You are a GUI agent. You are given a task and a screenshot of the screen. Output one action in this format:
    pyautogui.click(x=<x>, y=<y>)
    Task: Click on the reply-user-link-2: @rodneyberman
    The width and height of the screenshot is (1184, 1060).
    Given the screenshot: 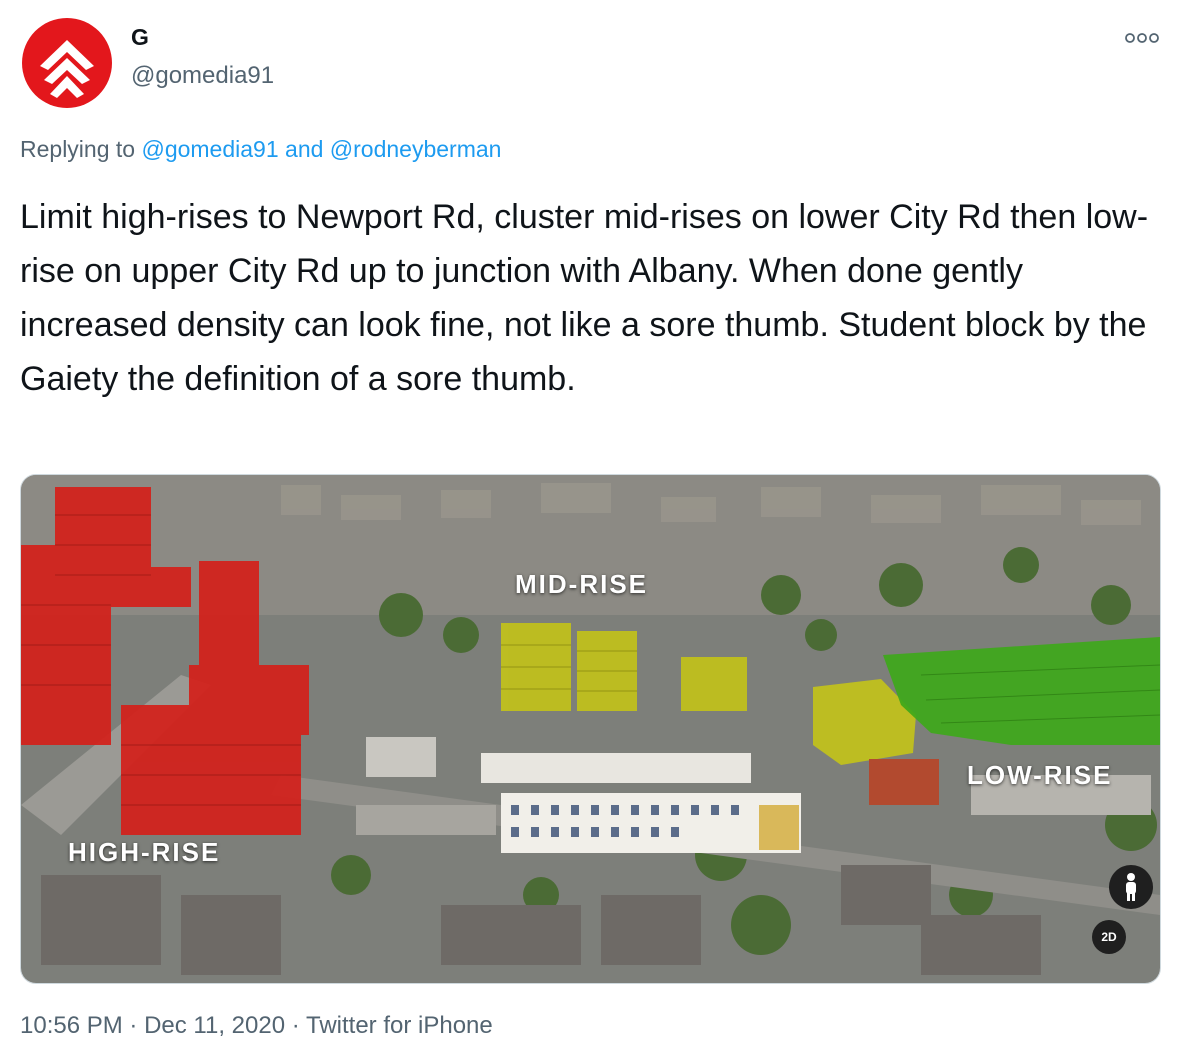 What is the action you would take?
    pyautogui.click(x=415, y=149)
    